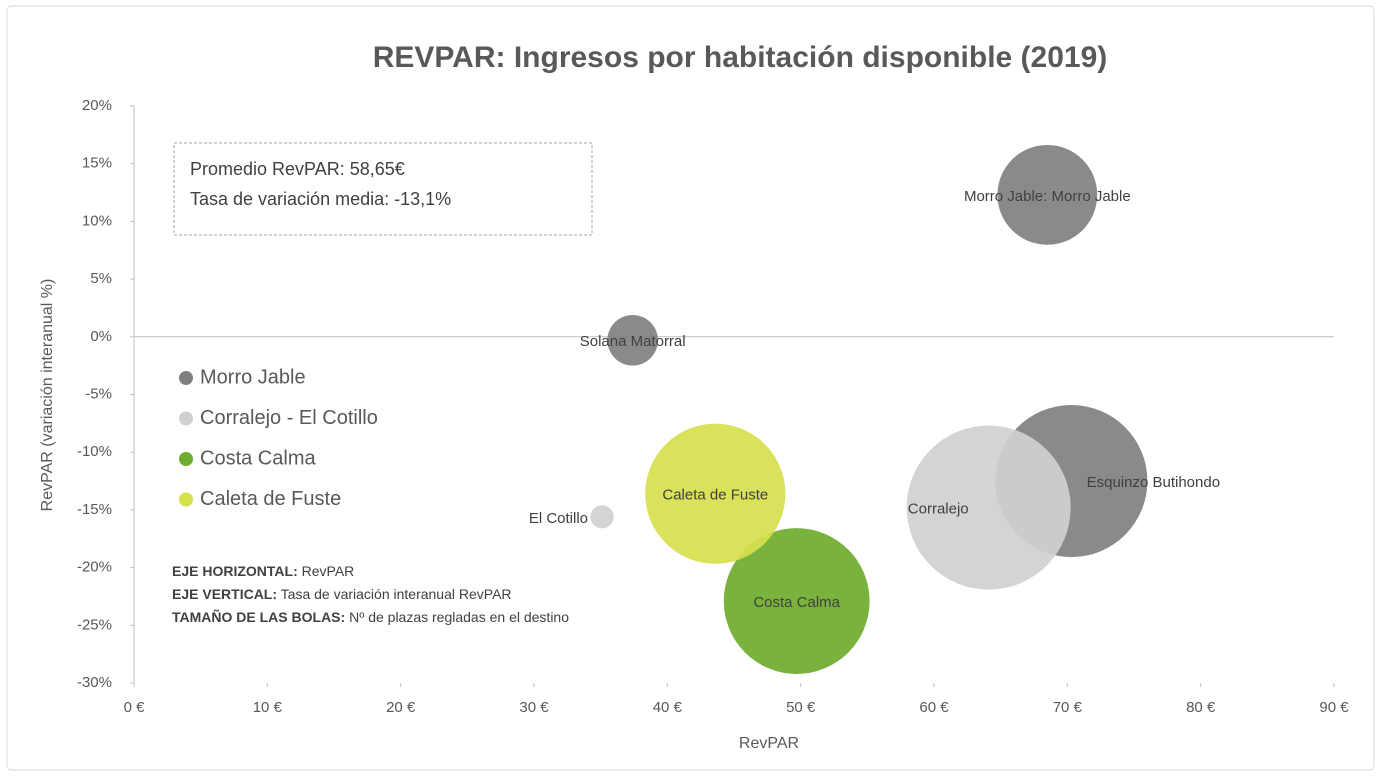  Describe the element at coordinates (94, 624) in the screenshot. I see `y-tick-label: -25%` at that location.